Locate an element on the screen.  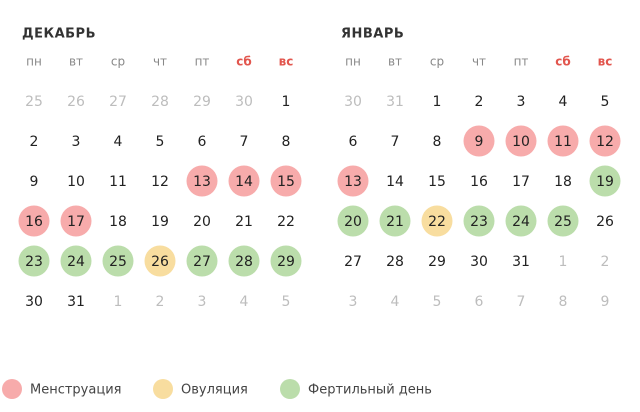
day: 23 is located at coordinates (34, 262).